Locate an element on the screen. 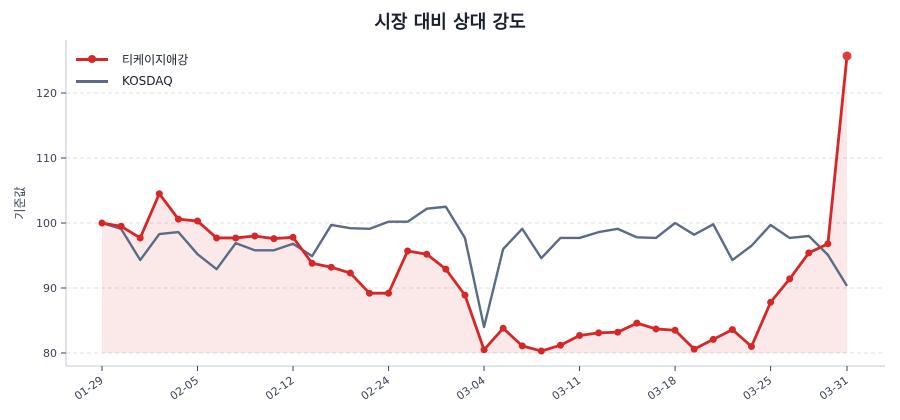  svg-text: 90 is located at coordinates (50, 288).